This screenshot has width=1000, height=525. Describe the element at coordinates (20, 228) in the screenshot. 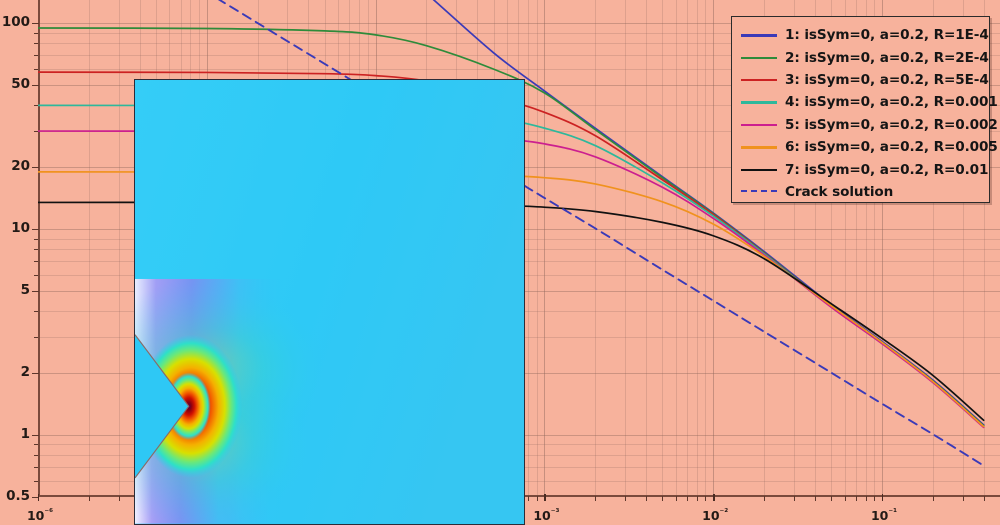

I see `y-tick-label: 10` at that location.